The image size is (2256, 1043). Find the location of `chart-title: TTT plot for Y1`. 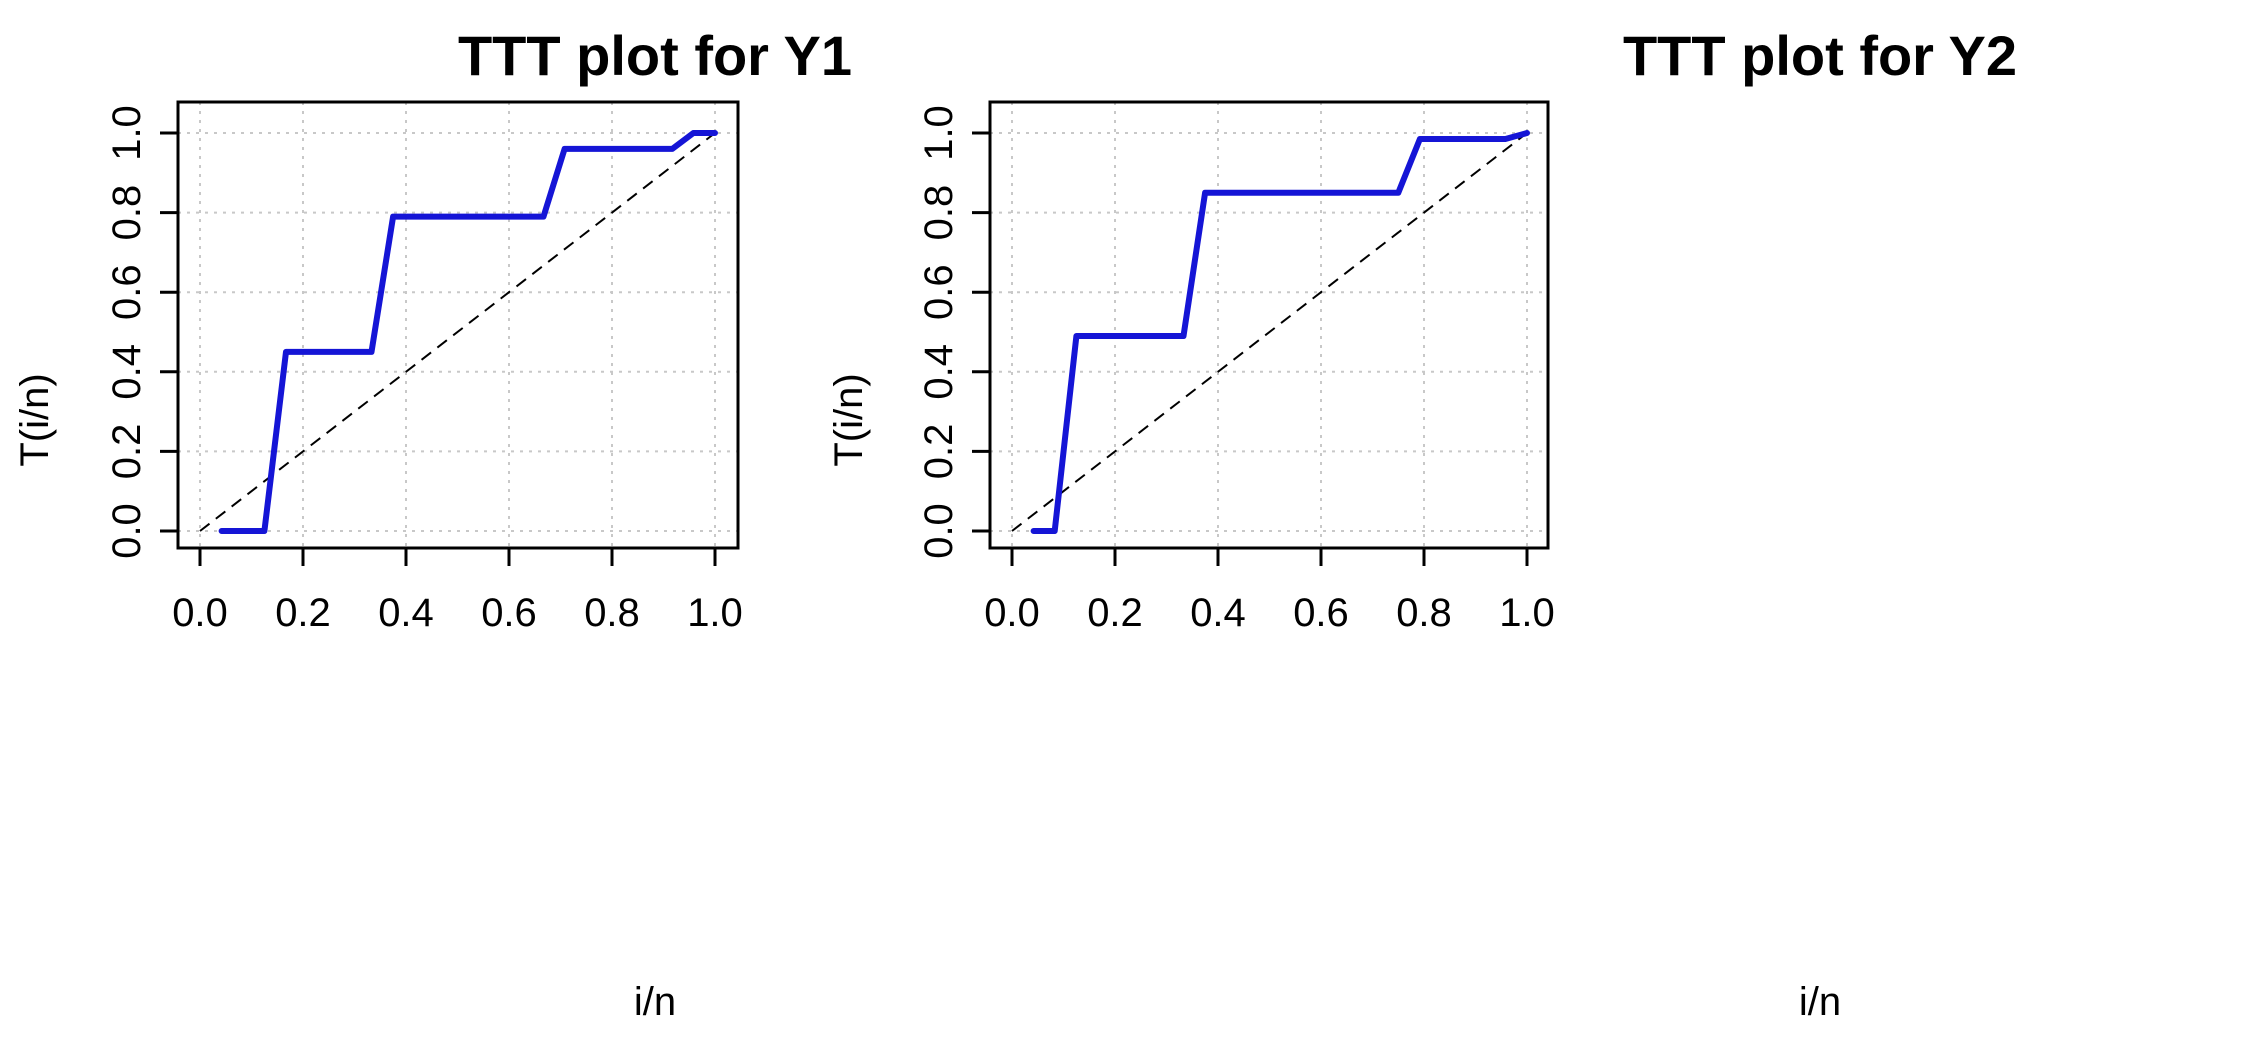

chart-title: TTT plot for Y1 is located at coordinates (655, 55).